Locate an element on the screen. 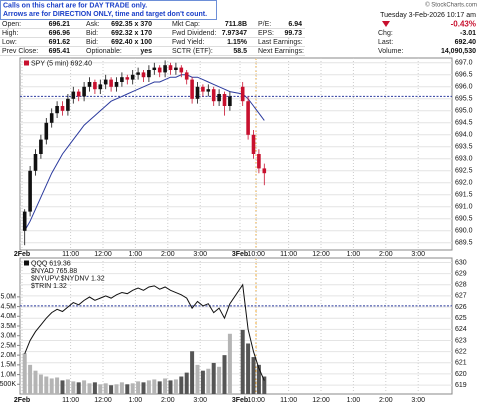  y-tick-label: 624 is located at coordinates (461, 329).